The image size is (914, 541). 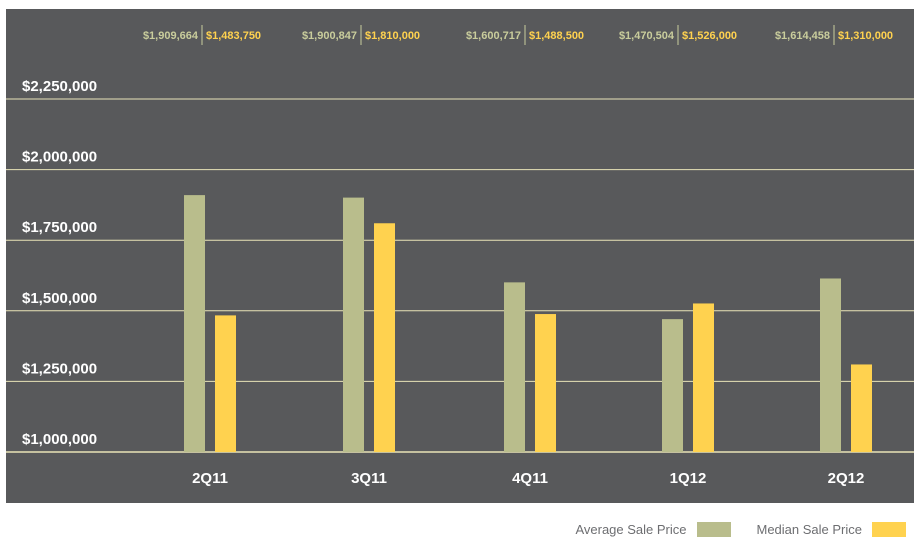 I want to click on y-tick-label: $1,250,000, so click(x=59, y=368).